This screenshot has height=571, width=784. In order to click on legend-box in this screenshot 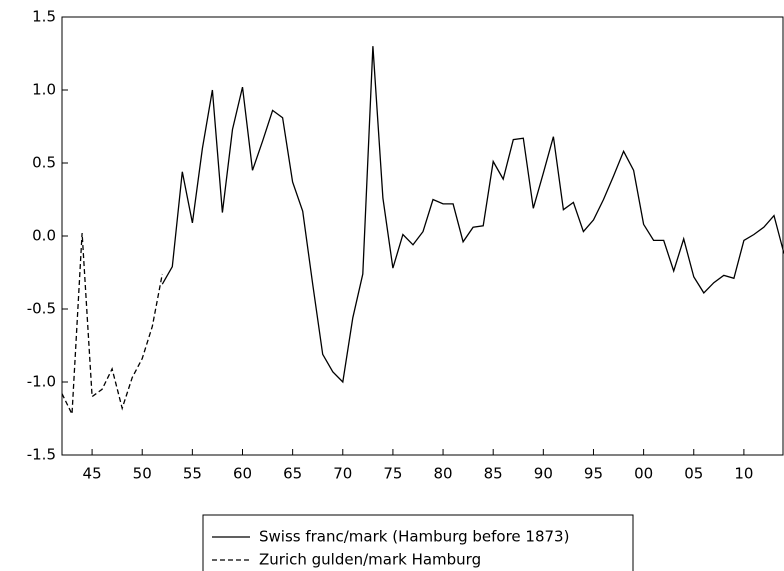, I will do `click(418, 542)`.